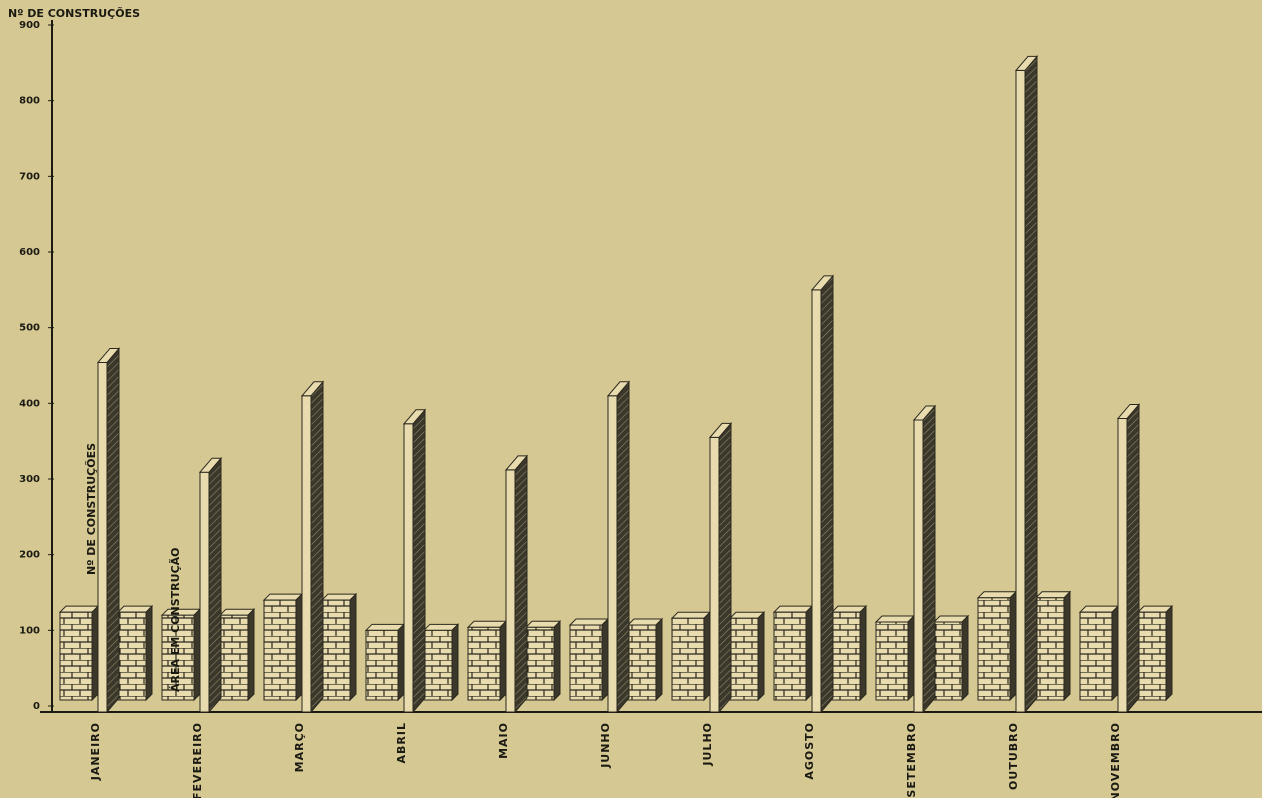 The width and height of the screenshot is (1262, 798). What do you see at coordinates (29, 555) in the screenshot?
I see `y-tick-label: 200` at bounding box center [29, 555].